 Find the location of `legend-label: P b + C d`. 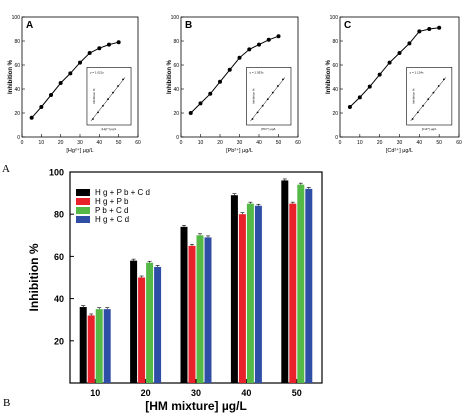

legend-label: P b + C d is located at coordinates (111, 210).